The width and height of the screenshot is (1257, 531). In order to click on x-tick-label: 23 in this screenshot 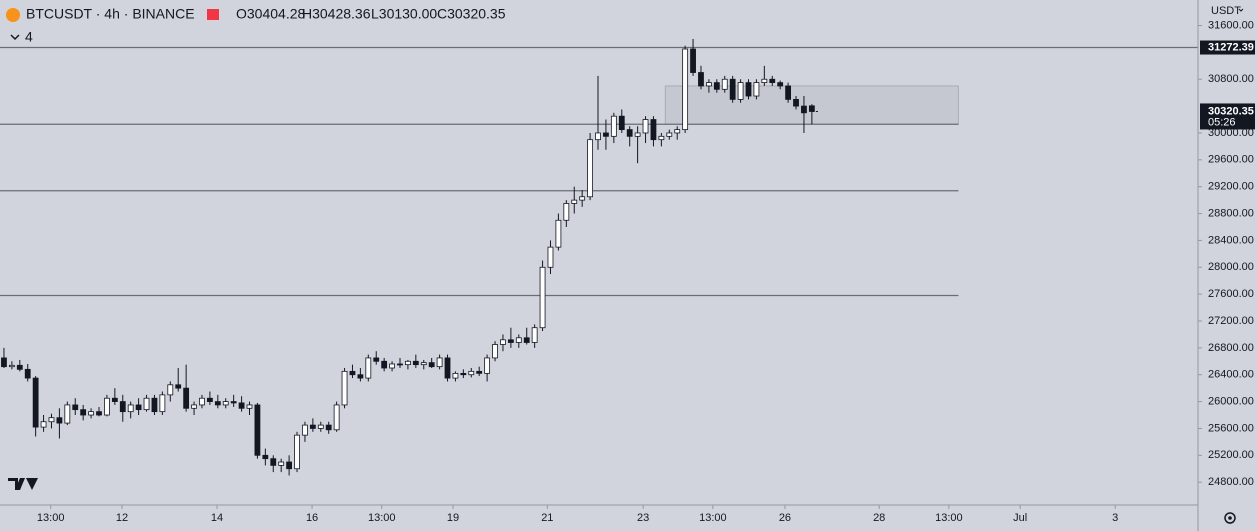, I will do `click(643, 518)`.